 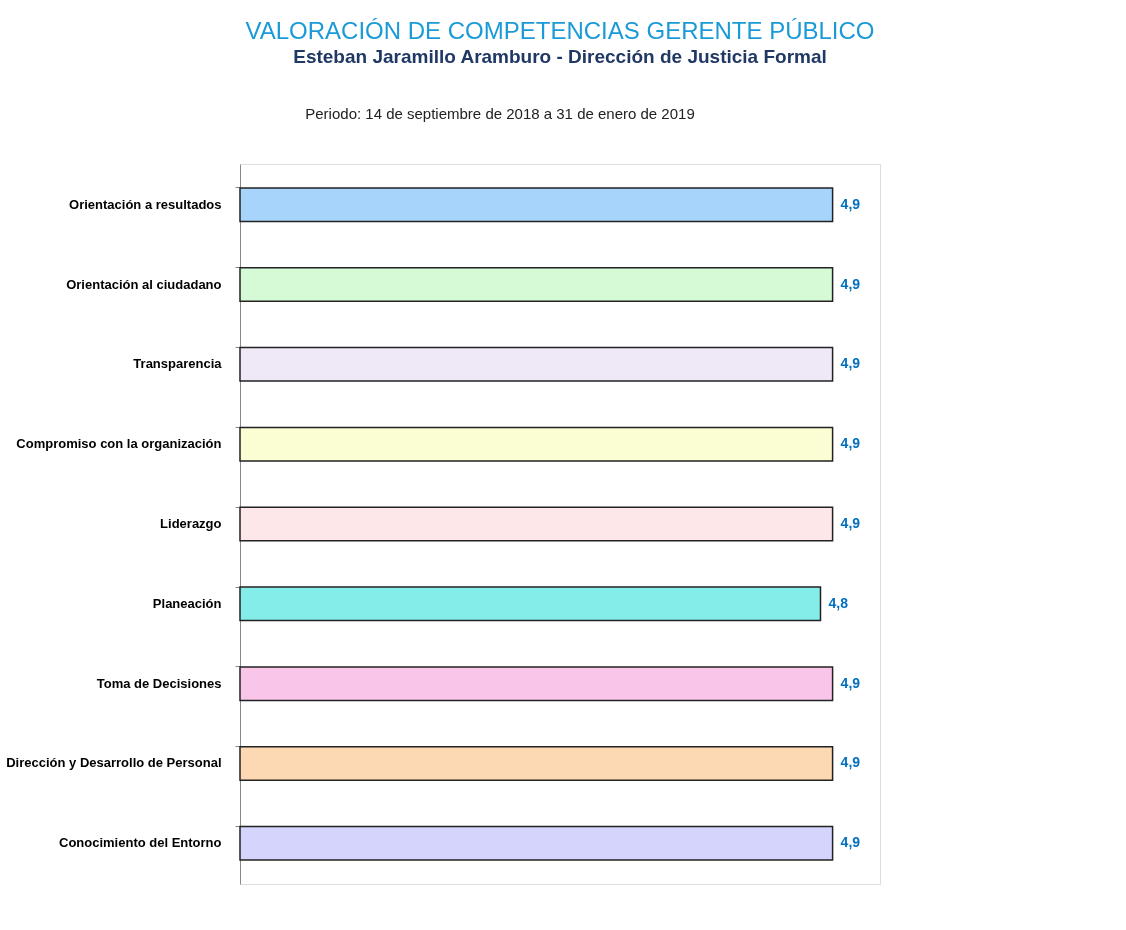 I want to click on y-tick-label: Planeación, so click(x=187, y=603).